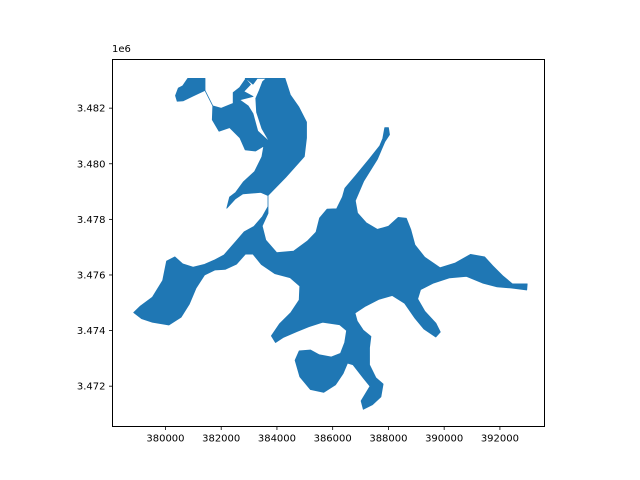 The height and width of the screenshot is (480, 640). Describe the element at coordinates (388, 439) in the screenshot. I see `x-tick-label: 388000` at that location.